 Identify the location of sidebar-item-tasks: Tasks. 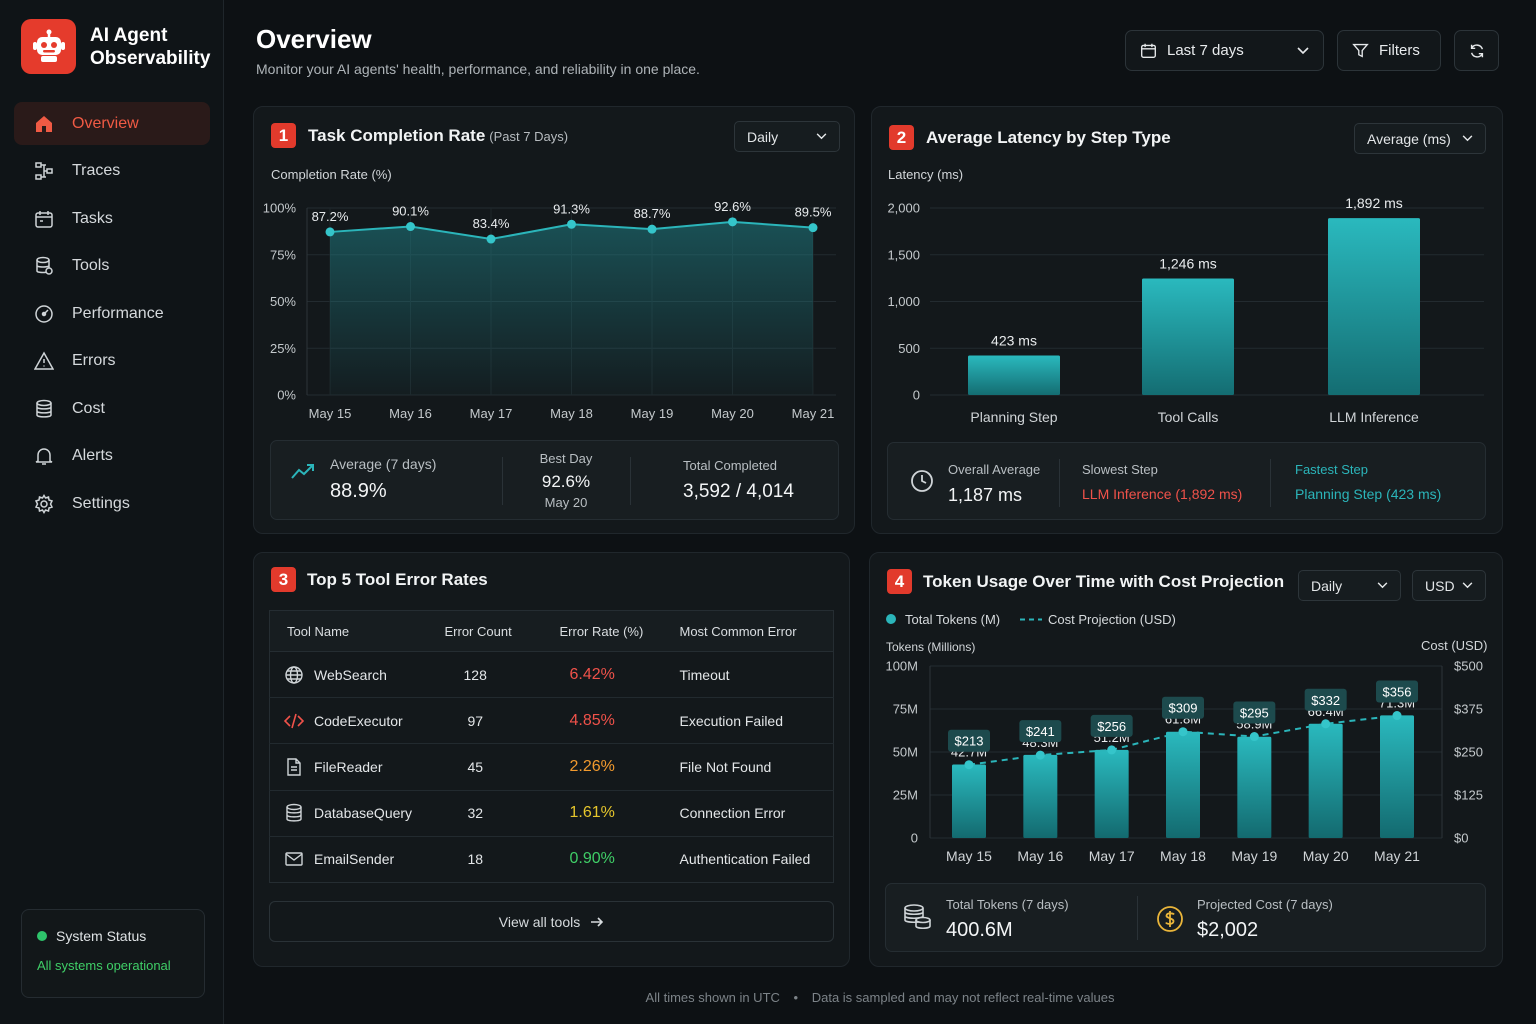
(112, 218).